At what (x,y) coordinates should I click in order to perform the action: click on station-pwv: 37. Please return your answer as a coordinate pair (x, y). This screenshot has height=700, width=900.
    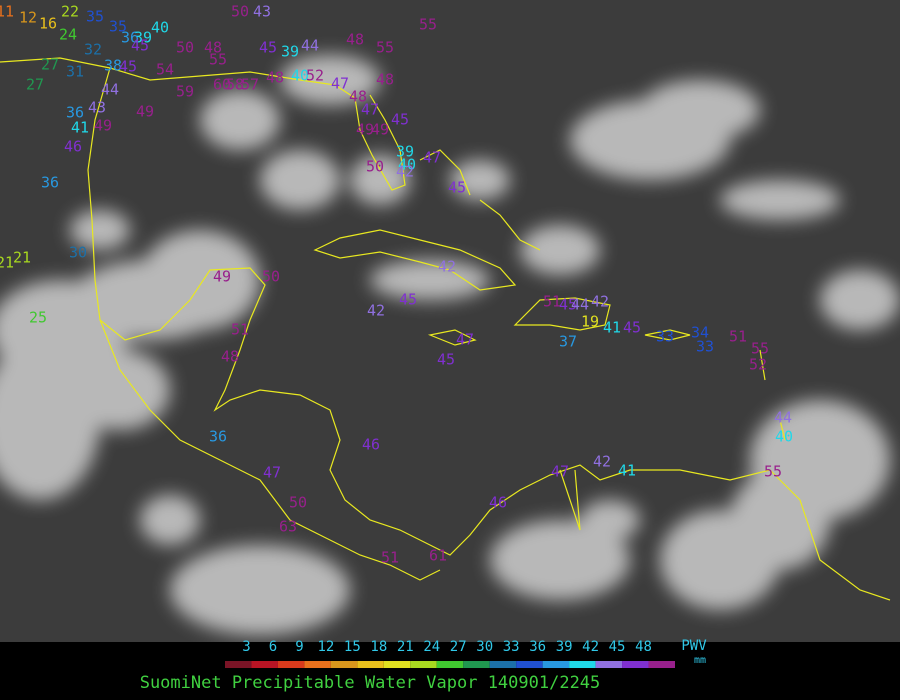
    Looking at the image, I should click on (568, 342).